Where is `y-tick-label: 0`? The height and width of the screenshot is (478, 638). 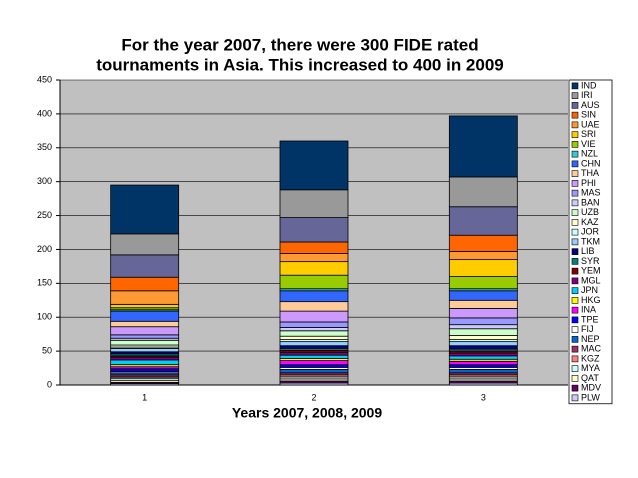 y-tick-label: 0 is located at coordinates (49, 384).